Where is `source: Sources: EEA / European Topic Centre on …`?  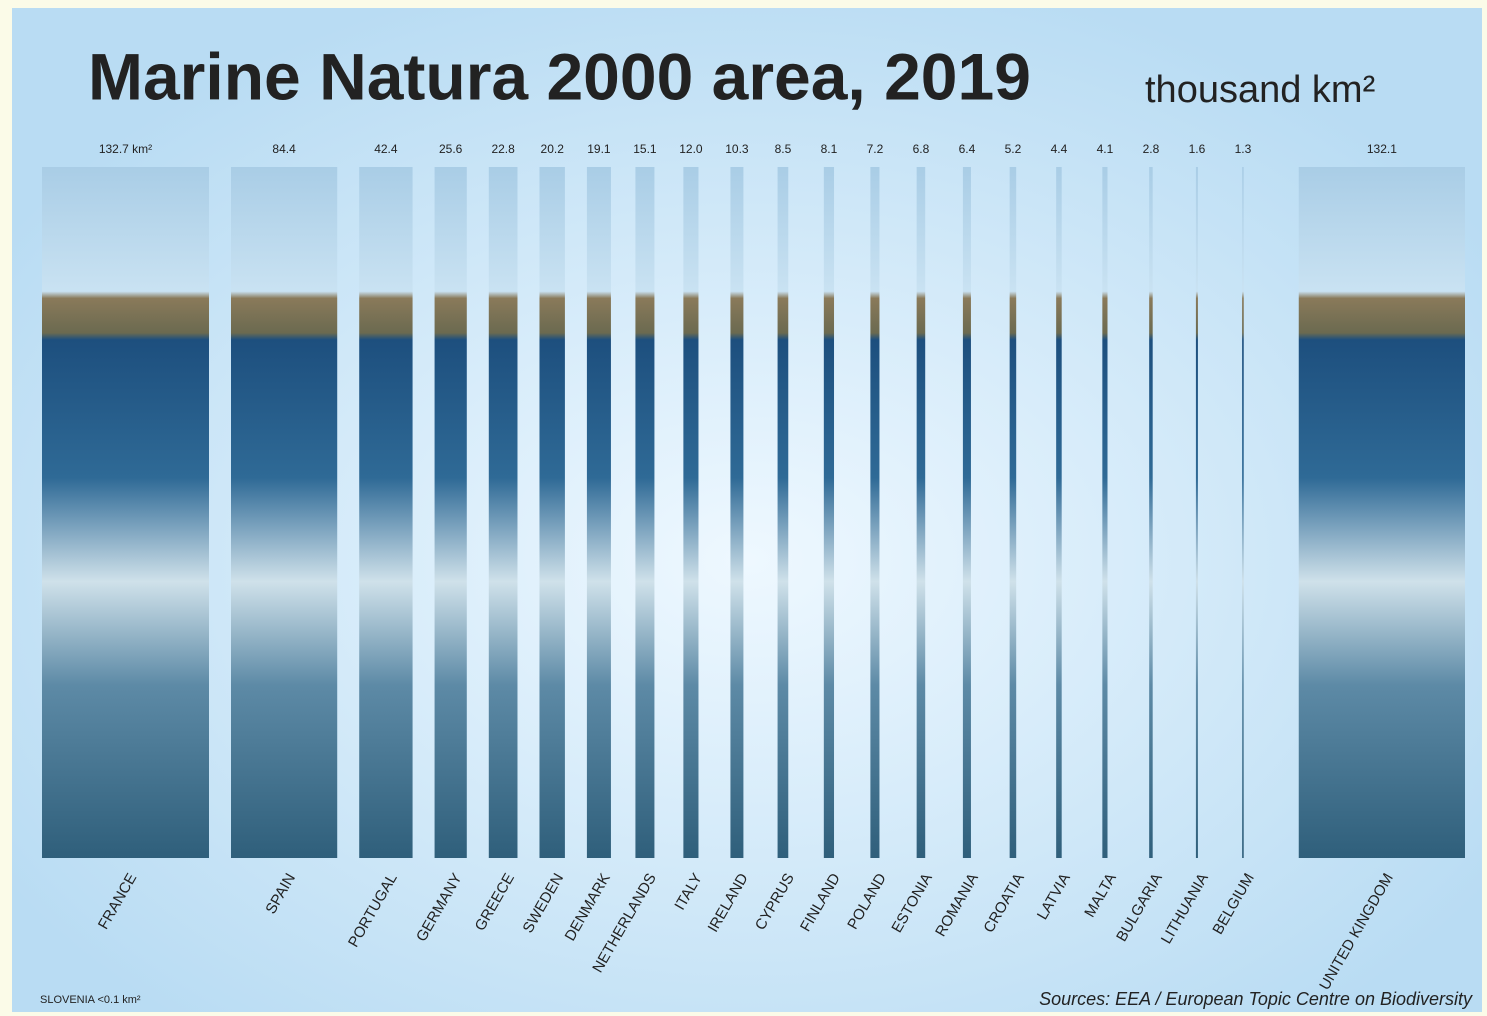 source: Sources: EEA / European Topic Centre on … is located at coordinates (1256, 999).